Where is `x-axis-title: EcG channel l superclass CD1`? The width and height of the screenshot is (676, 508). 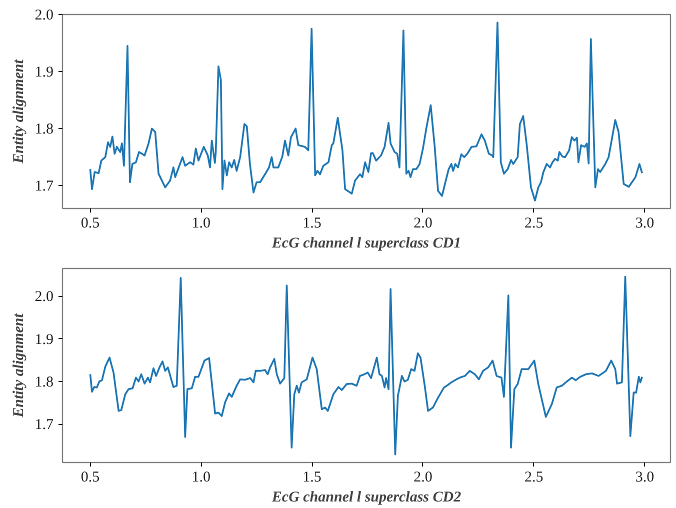 x-axis-title: EcG channel l superclass CD1 is located at coordinates (366, 244).